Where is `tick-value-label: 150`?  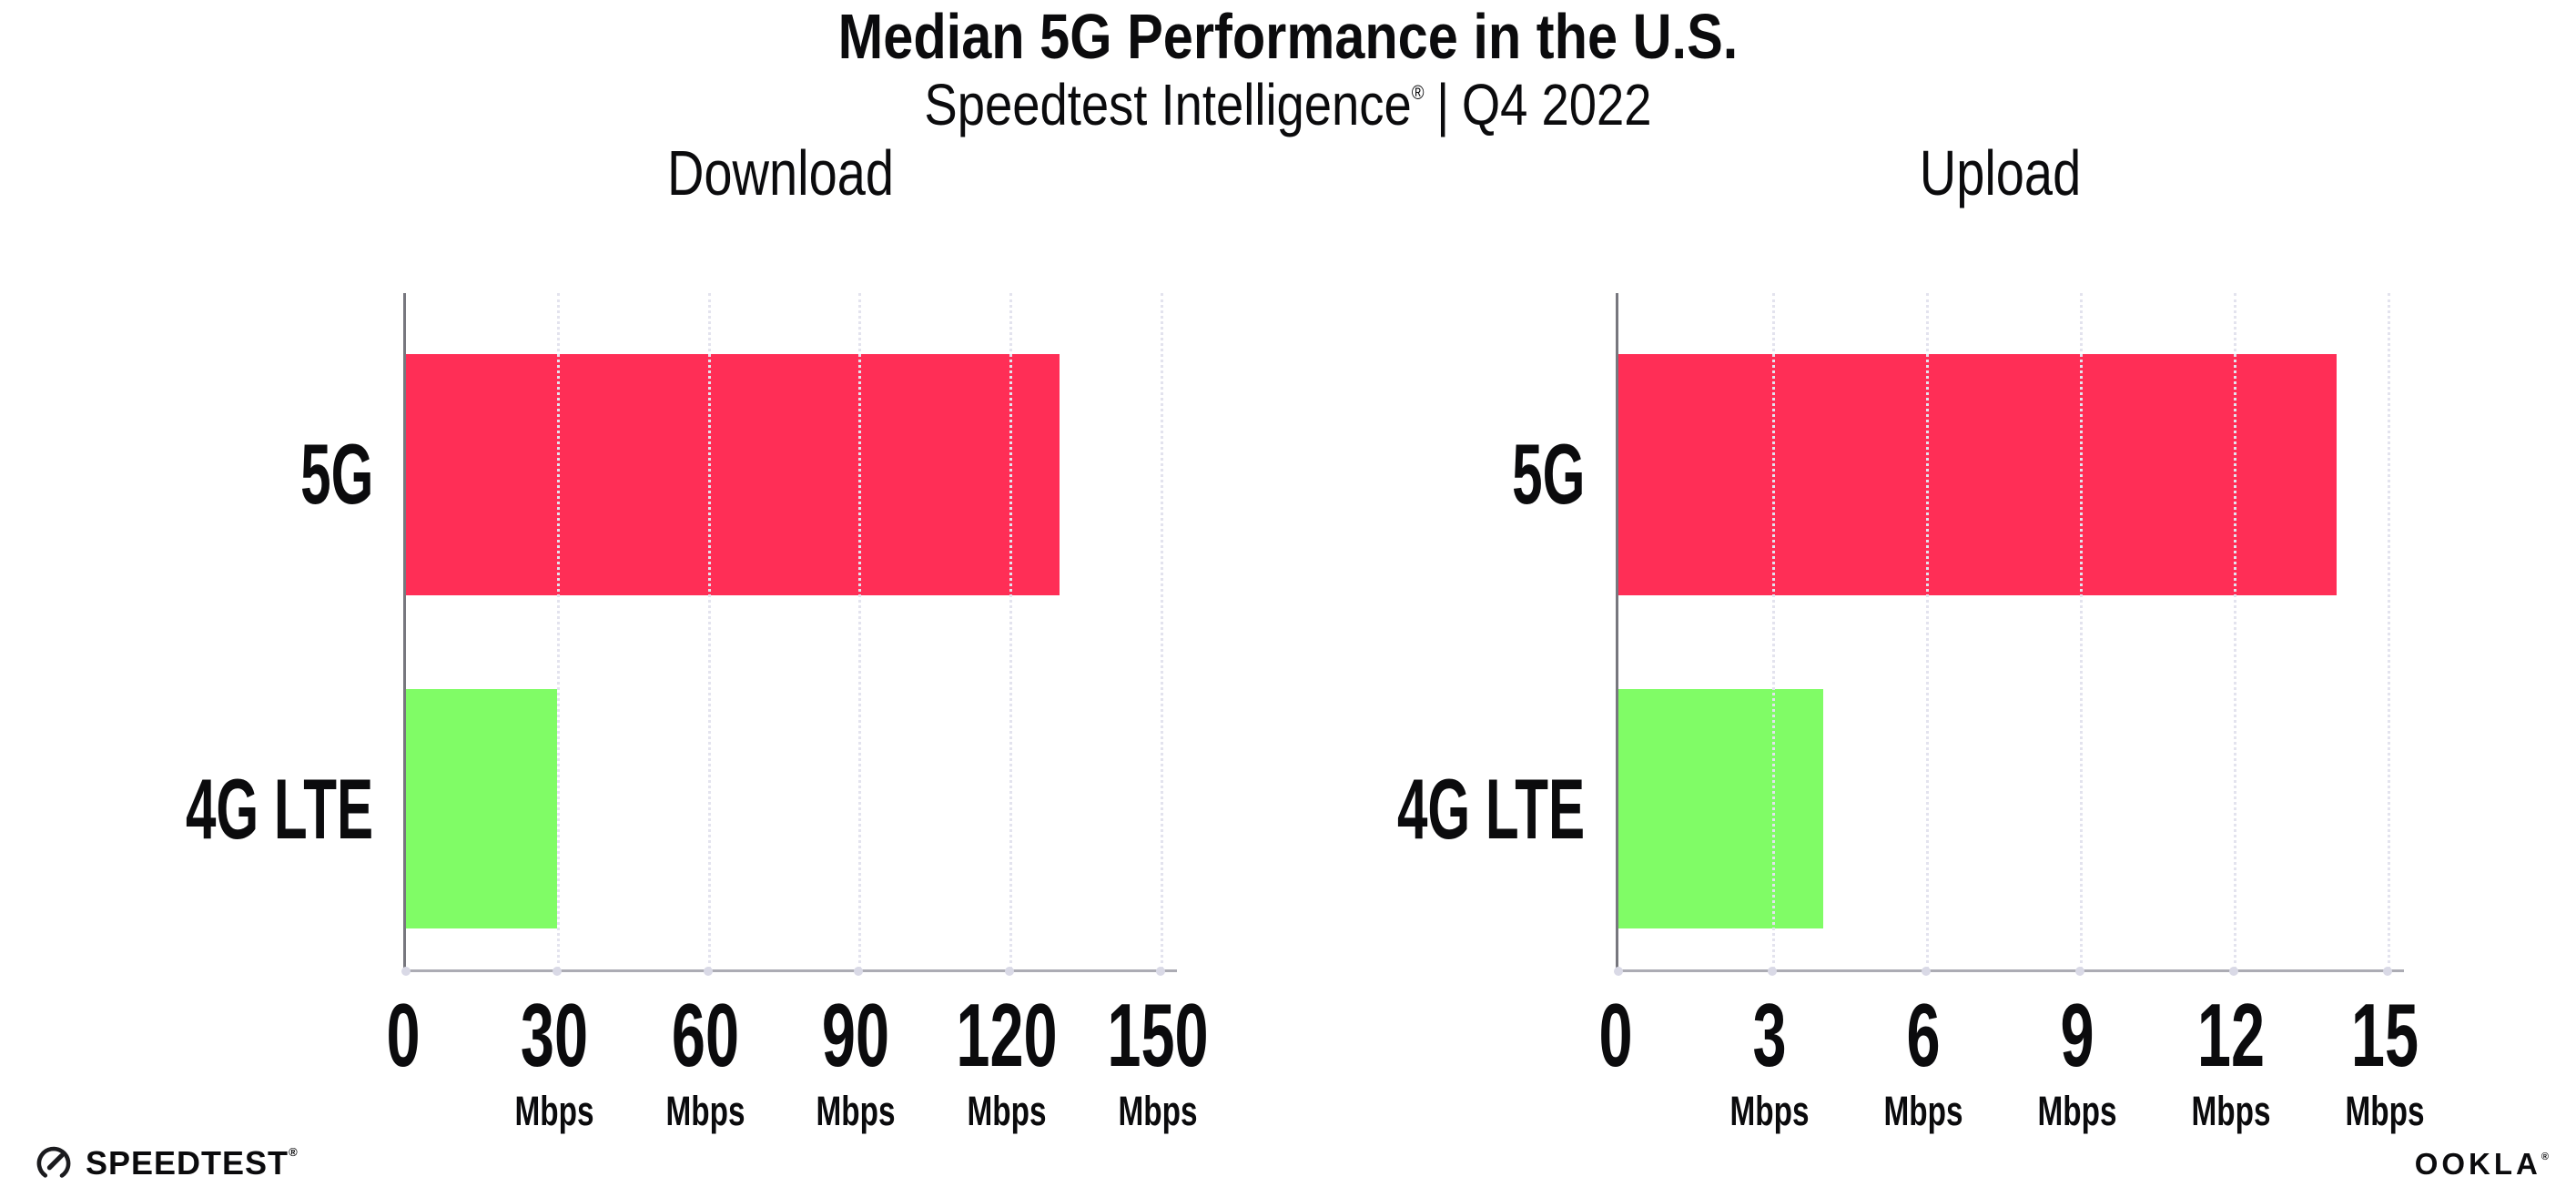 tick-value-label: 150 is located at coordinates (1158, 1035).